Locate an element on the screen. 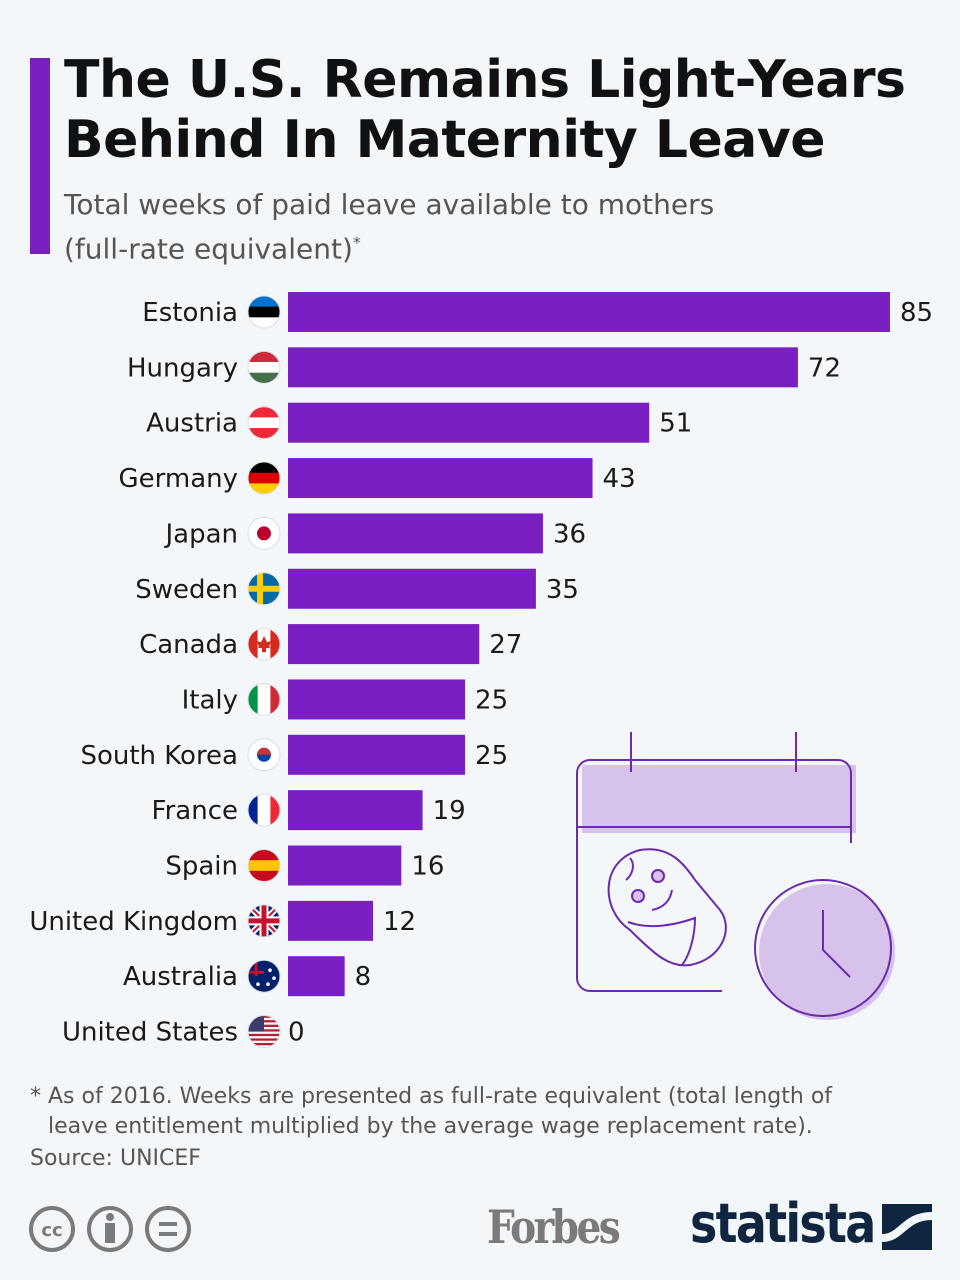  category-label: Italy is located at coordinates (210, 700).